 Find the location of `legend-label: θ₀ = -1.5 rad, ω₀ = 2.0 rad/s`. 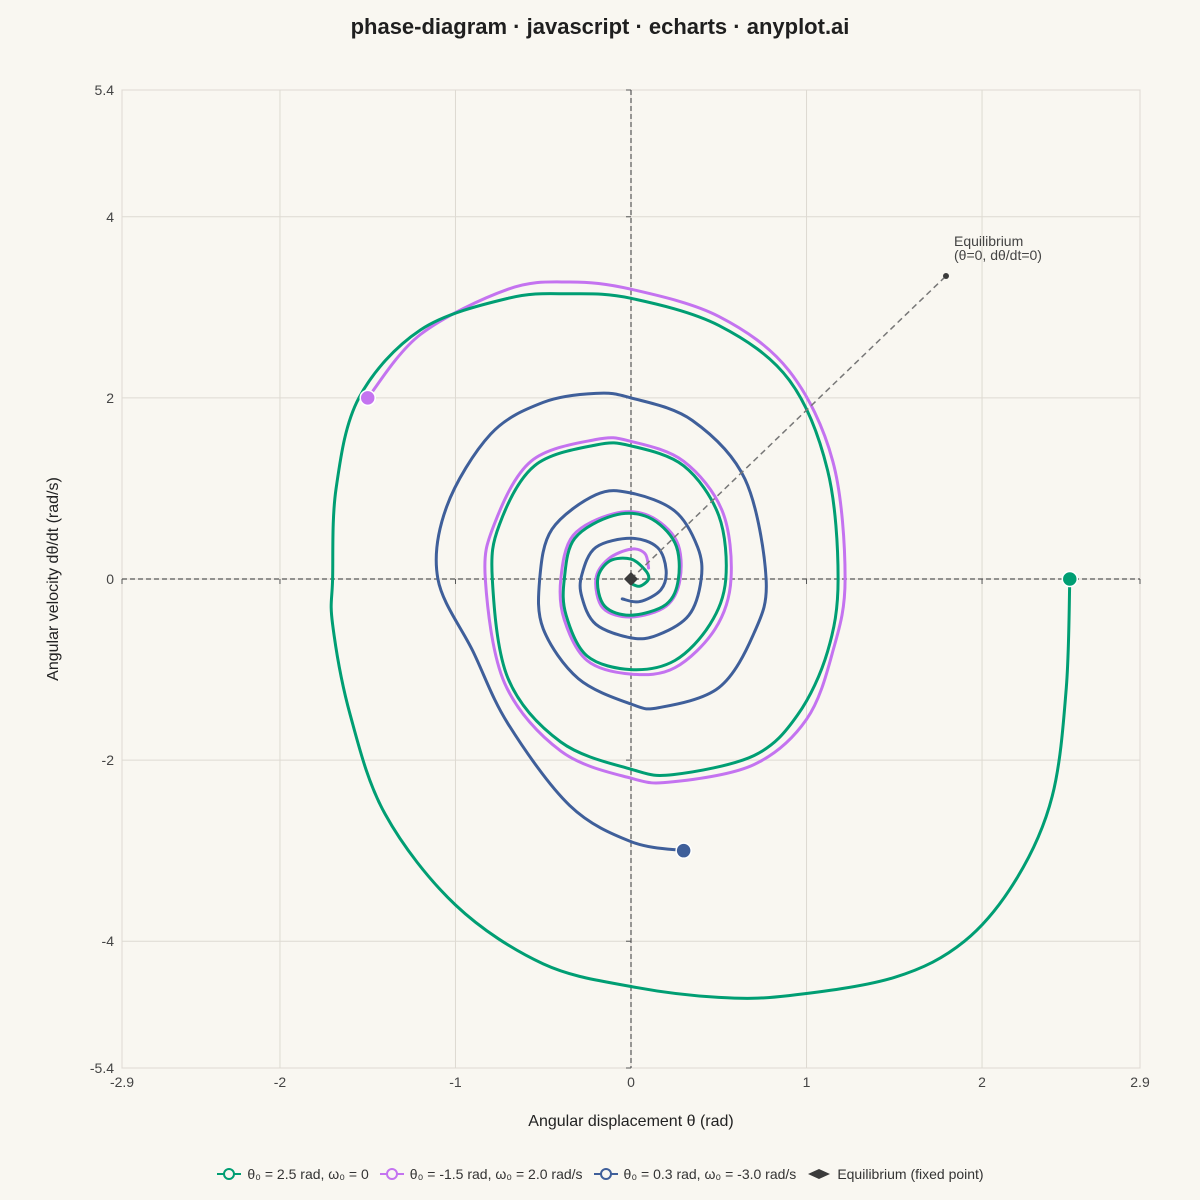

legend-label: θ₀ = -1.5 rad, ω₀ = 2.0 rad/s is located at coordinates (496, 1174).